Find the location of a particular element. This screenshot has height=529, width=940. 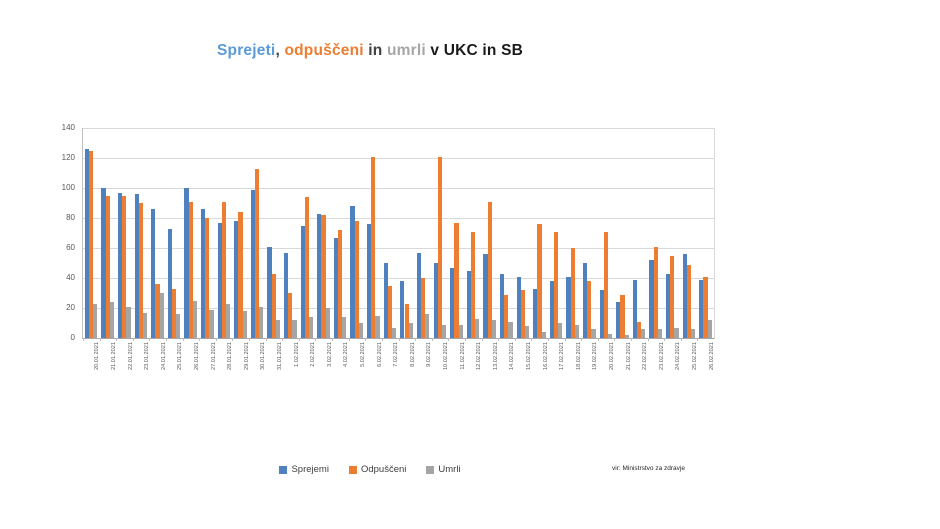

y-axis-tick-label: 0 is located at coordinates (72, 337).